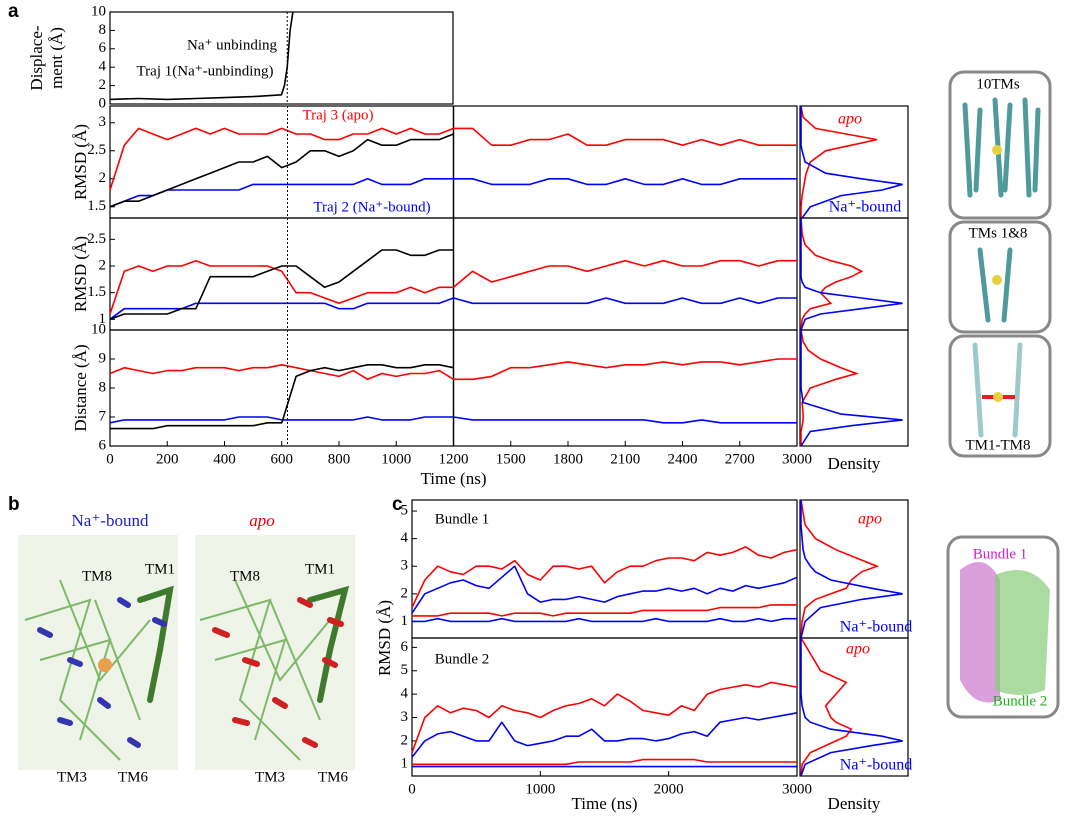 This screenshot has height=817, width=1072. Describe the element at coordinates (511, 459) in the screenshot. I see `x-tick-label: 1500` at that location.